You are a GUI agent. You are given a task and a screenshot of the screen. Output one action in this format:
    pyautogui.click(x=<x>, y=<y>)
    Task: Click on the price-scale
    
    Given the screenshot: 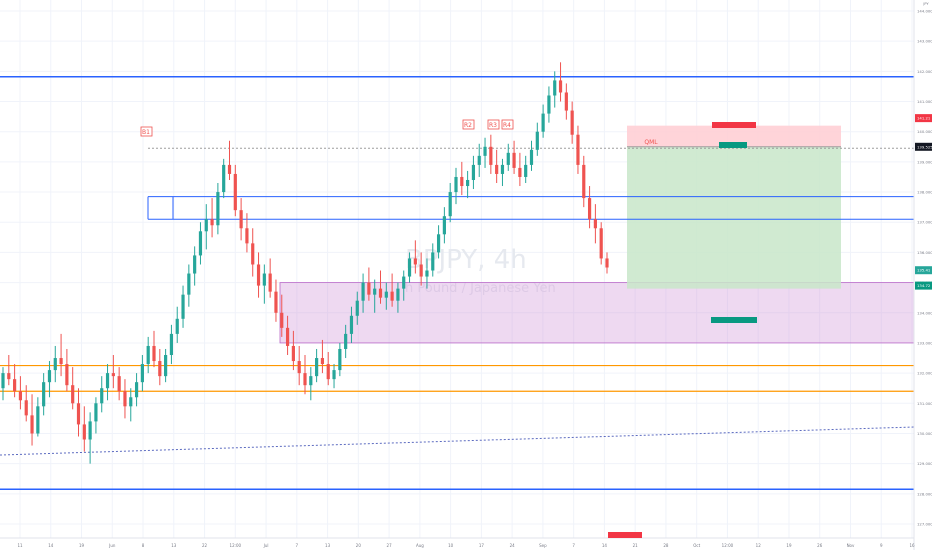 What is the action you would take?
    pyautogui.click(x=923, y=275)
    